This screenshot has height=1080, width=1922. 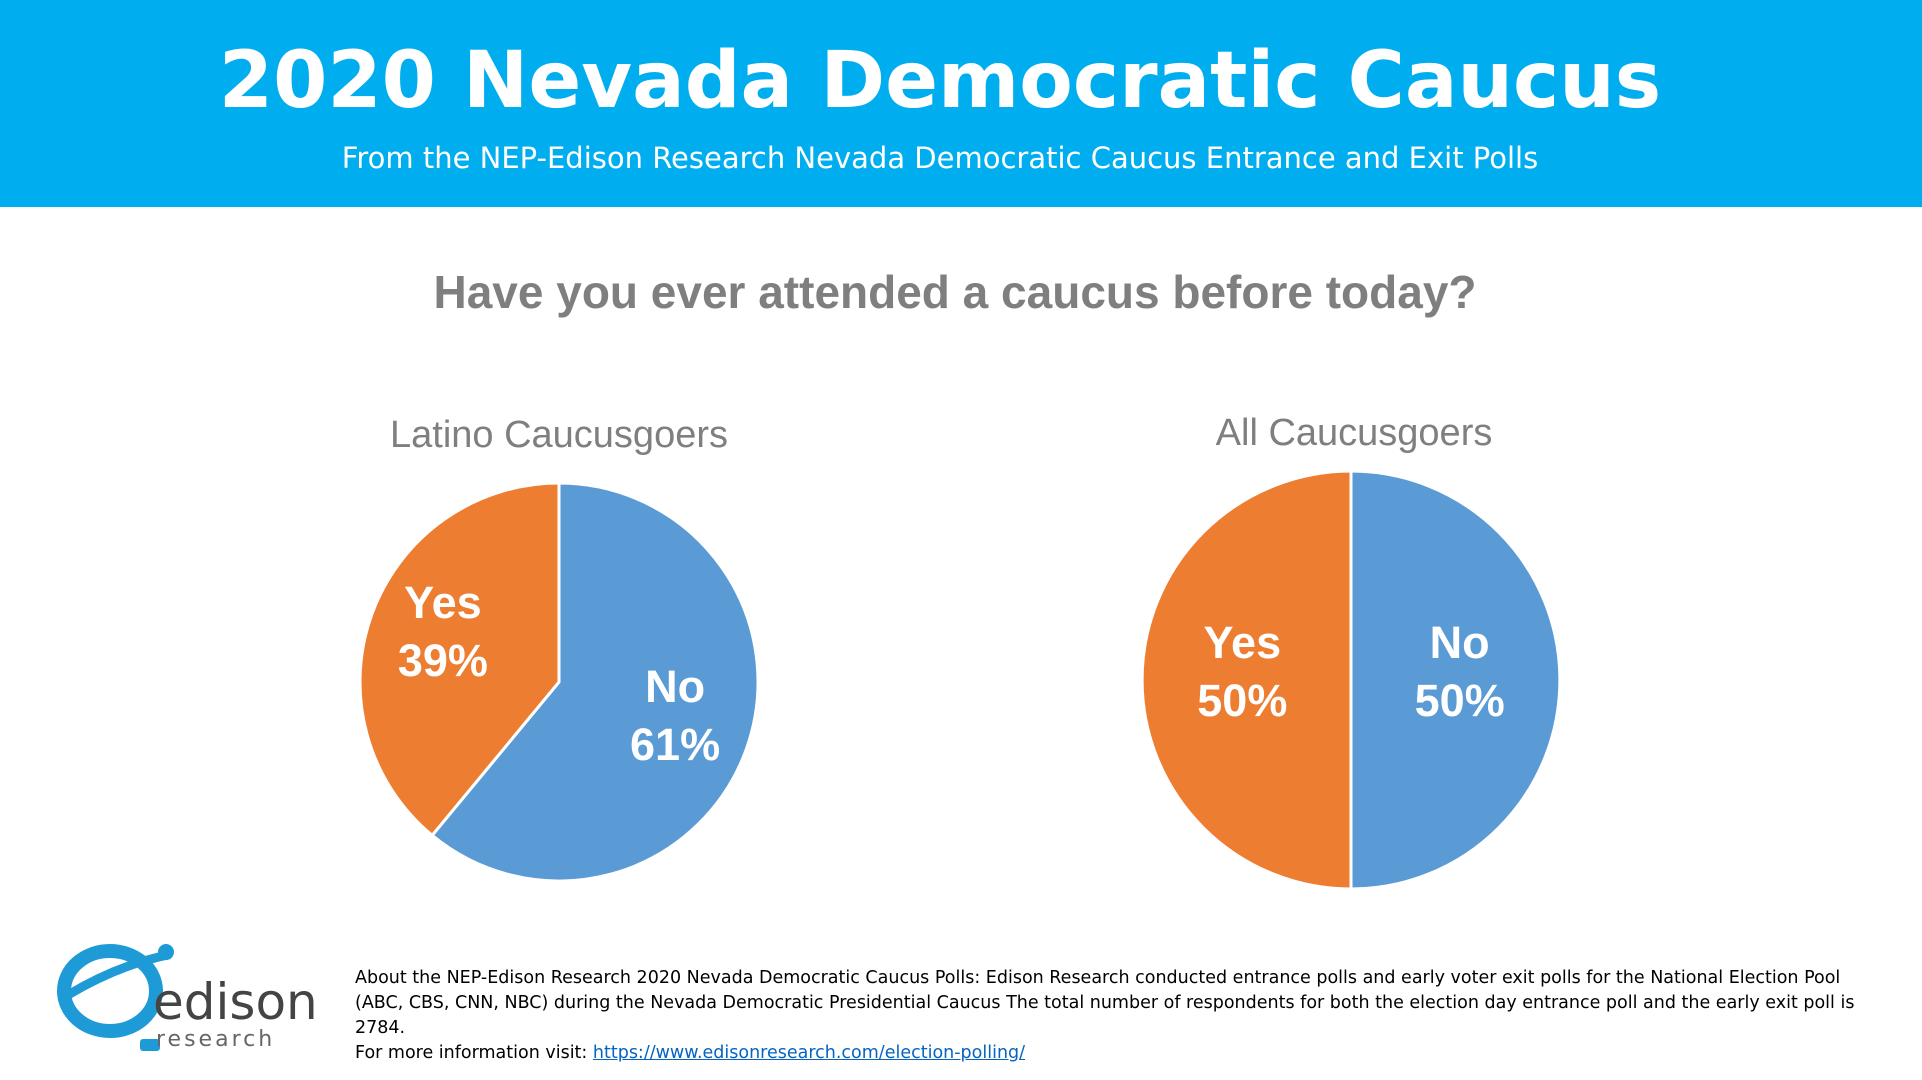 What do you see at coordinates (675, 686) in the screenshot?
I see `pie-0-slice-no-label: No` at bounding box center [675, 686].